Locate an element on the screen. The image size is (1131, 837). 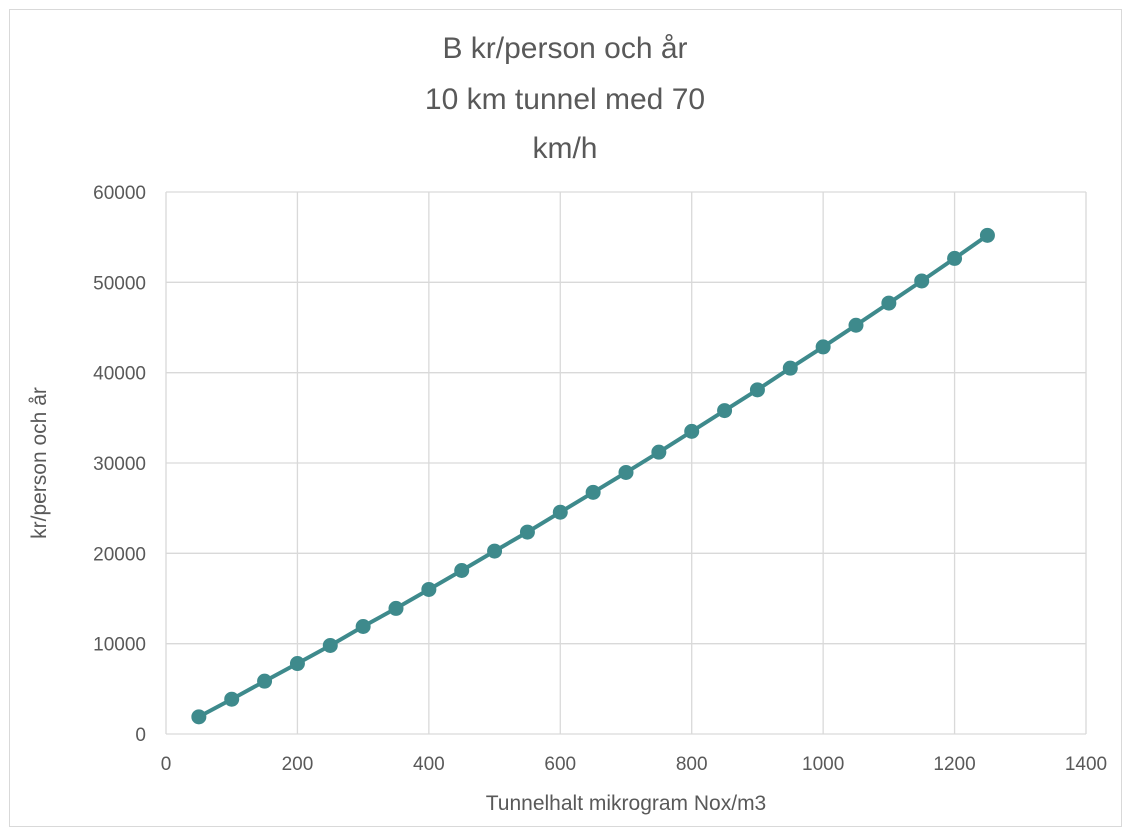
x-tick-label: 1200 is located at coordinates (954, 764).